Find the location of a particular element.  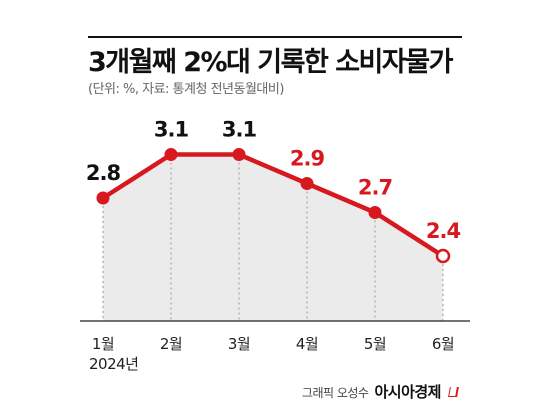

data-label-4: 2.9 is located at coordinates (307, 159).